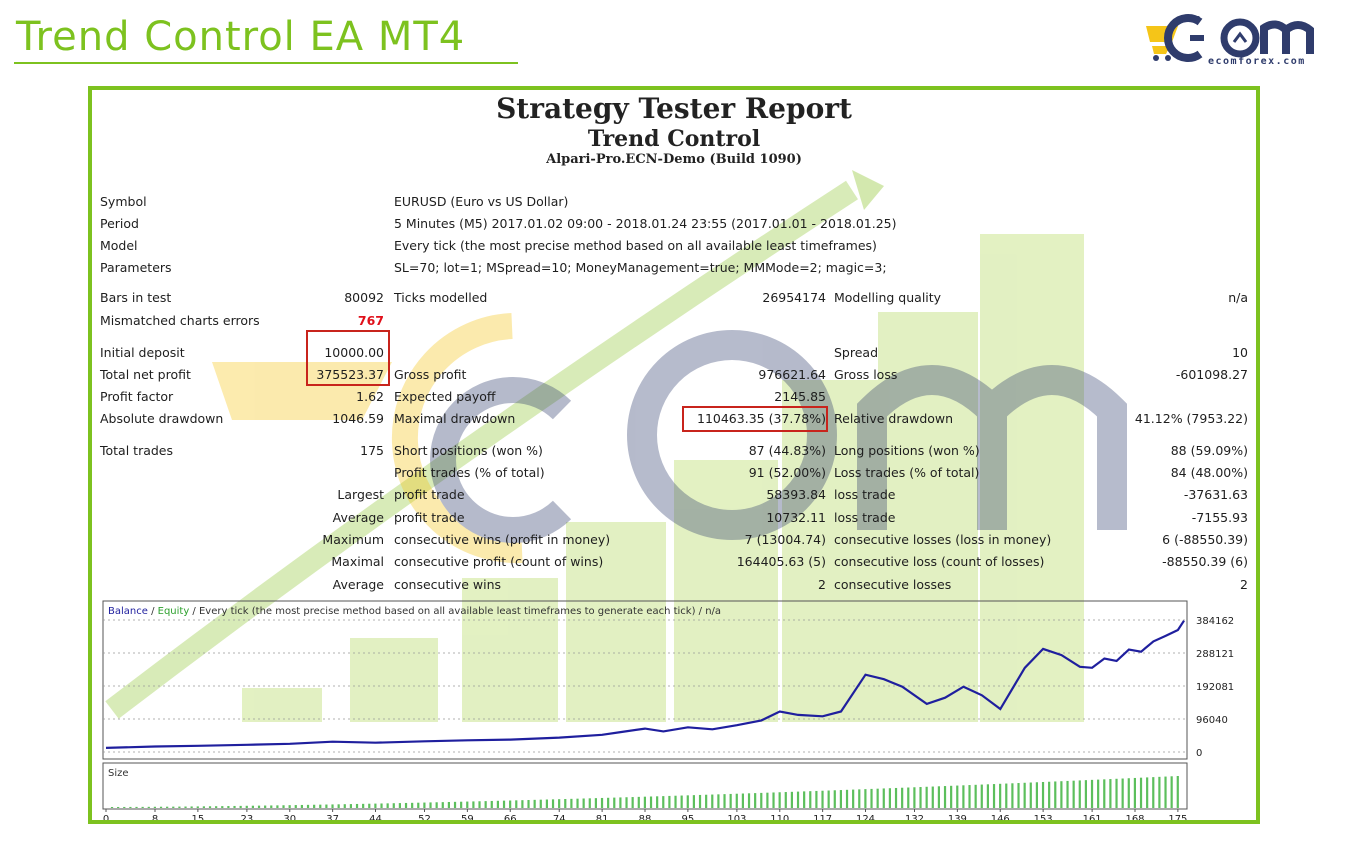 The image size is (1346, 868). Describe the element at coordinates (142, 352) in the screenshot. I see `deposit-label: Initial deposit` at that location.